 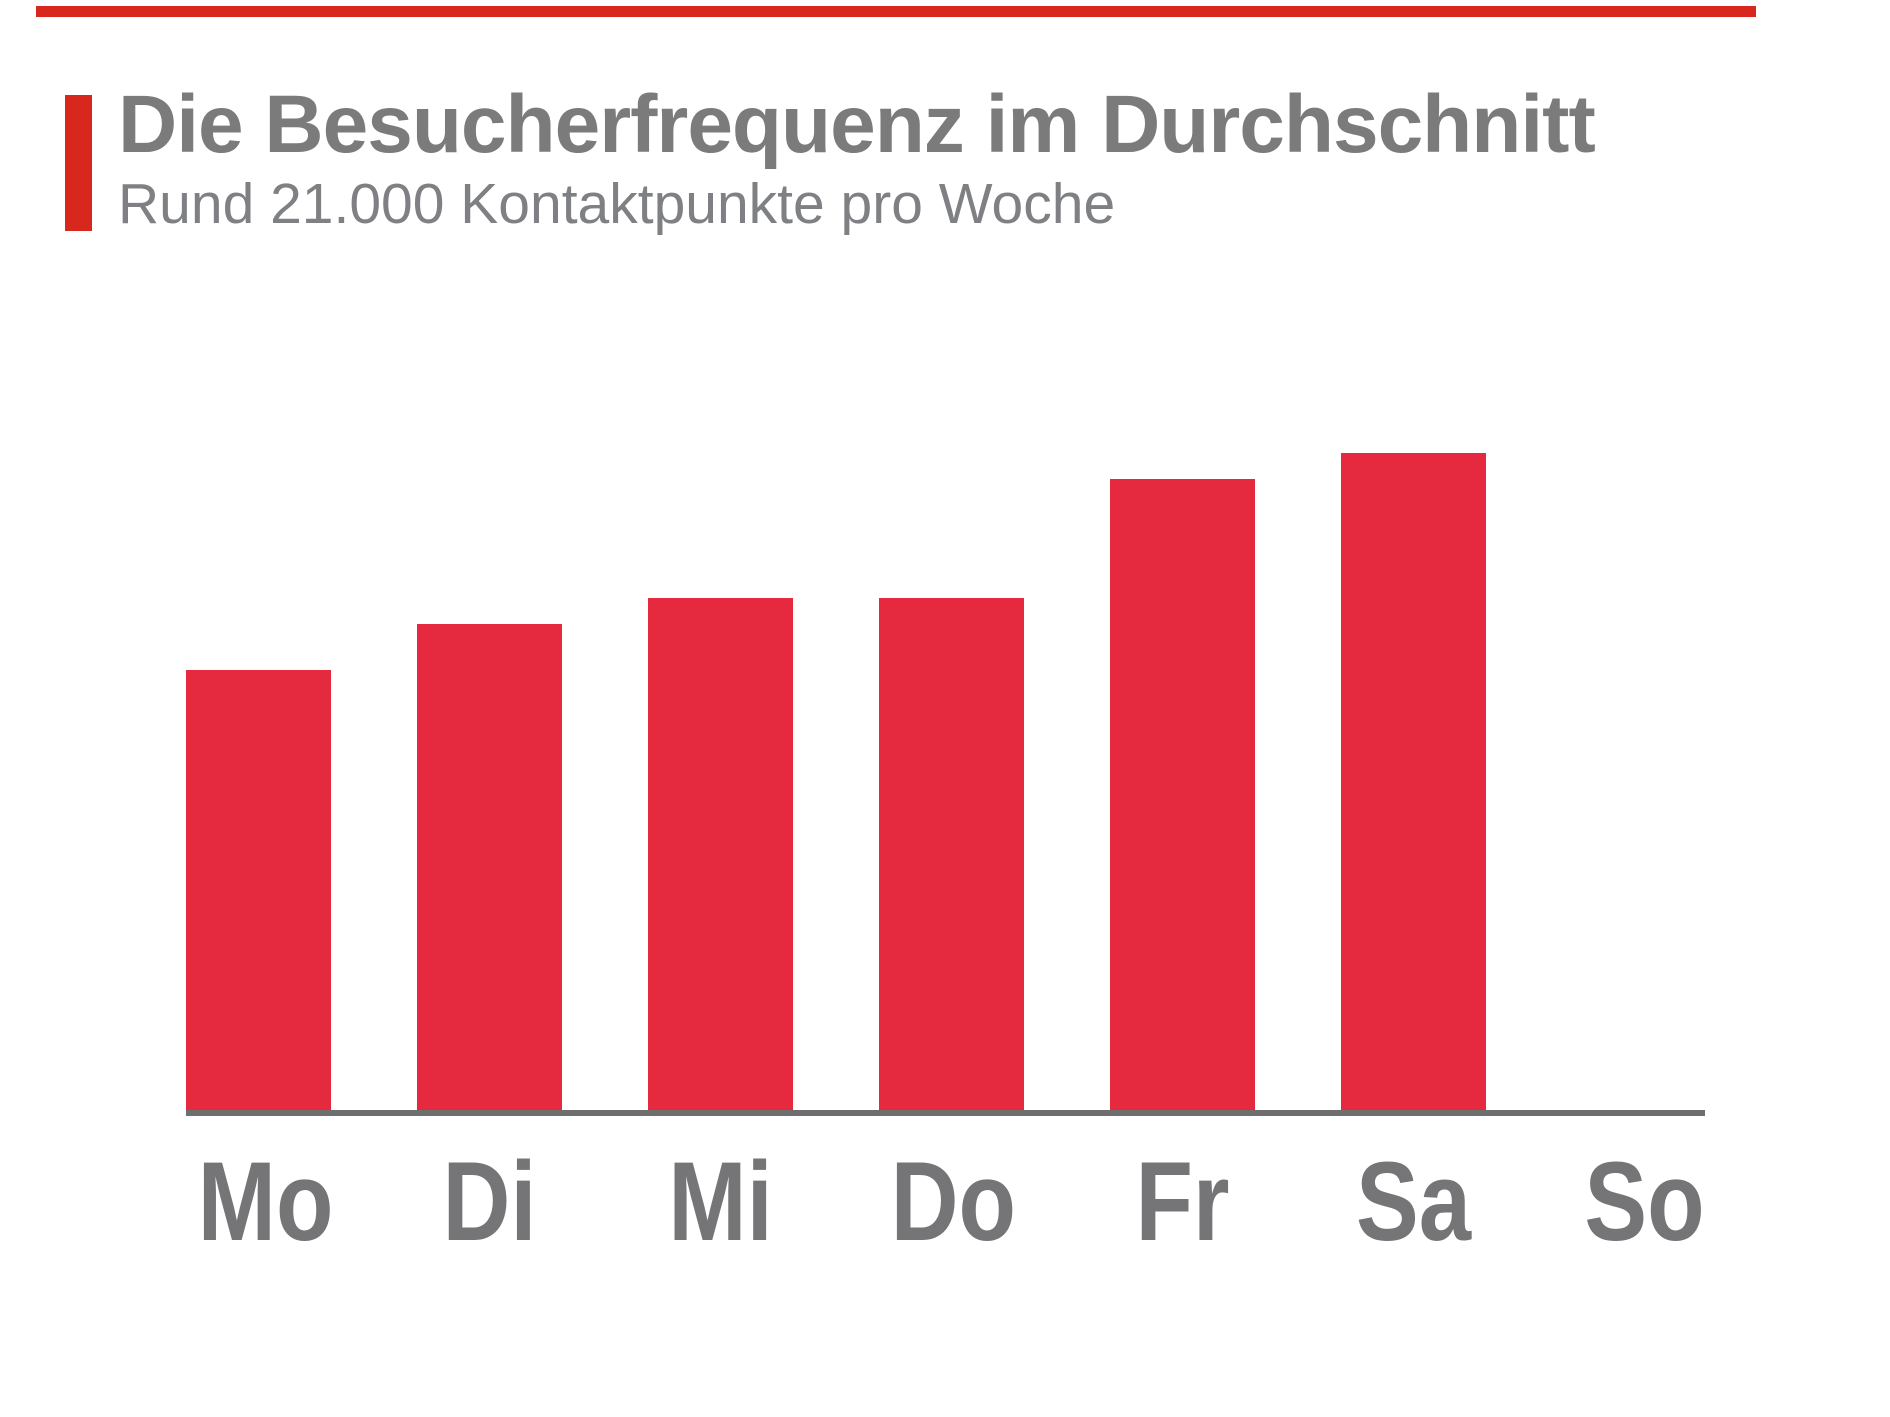 I want to click on bar-slot-mi, so click(x=763, y=781).